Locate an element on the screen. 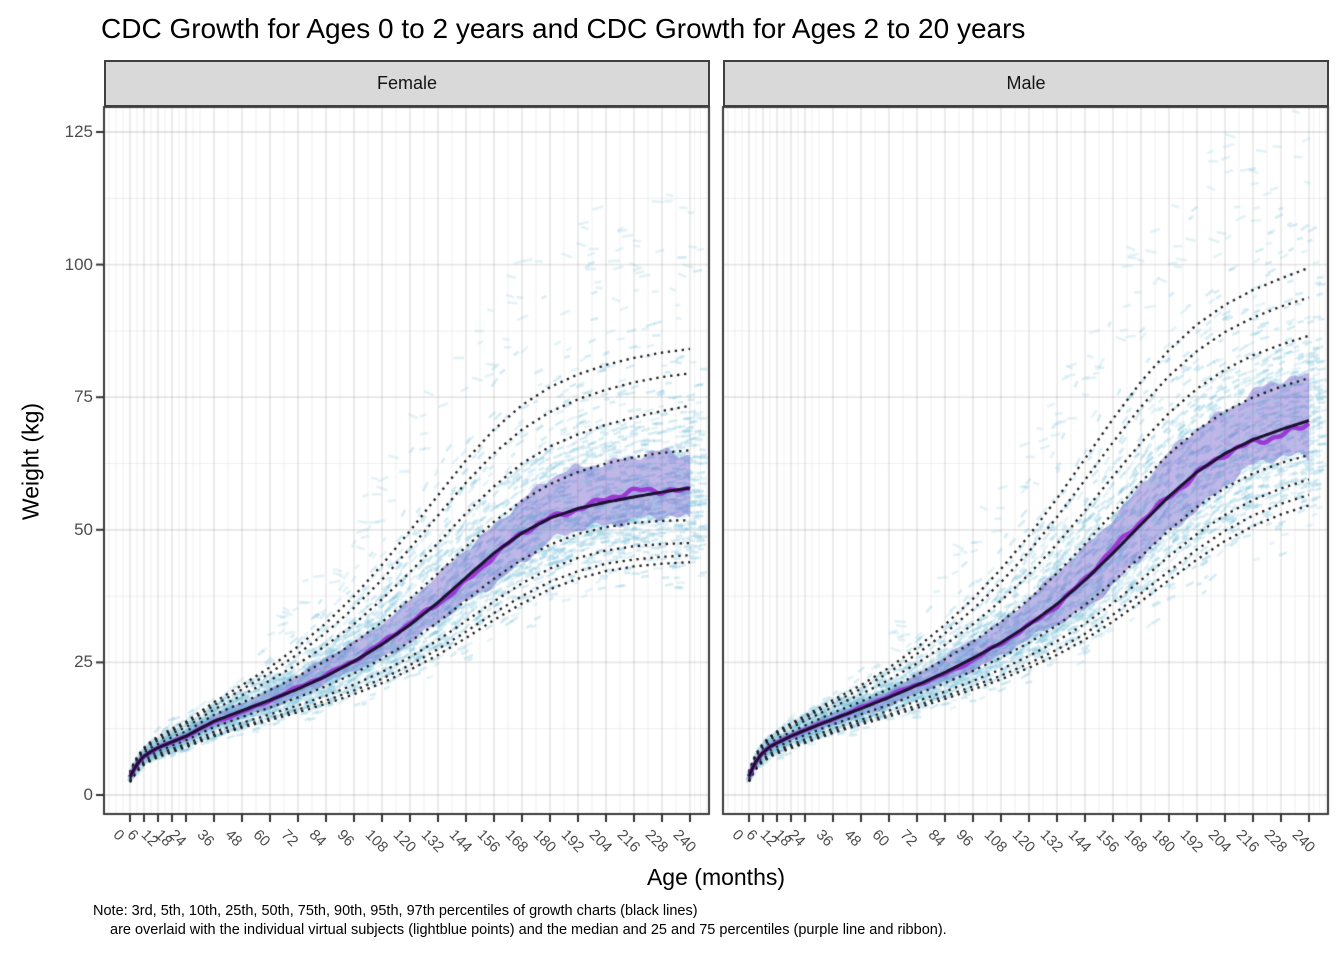 The image size is (1344, 960). facet-label-female: Female is located at coordinates (407, 83).